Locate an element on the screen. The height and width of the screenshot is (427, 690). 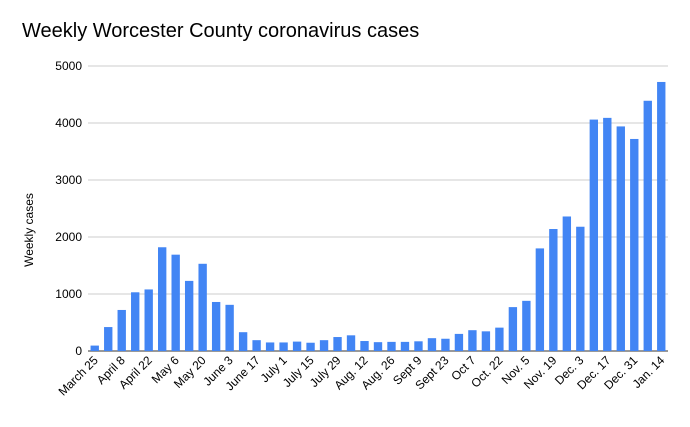
y-tick-label: 1000 is located at coordinates (68, 294).